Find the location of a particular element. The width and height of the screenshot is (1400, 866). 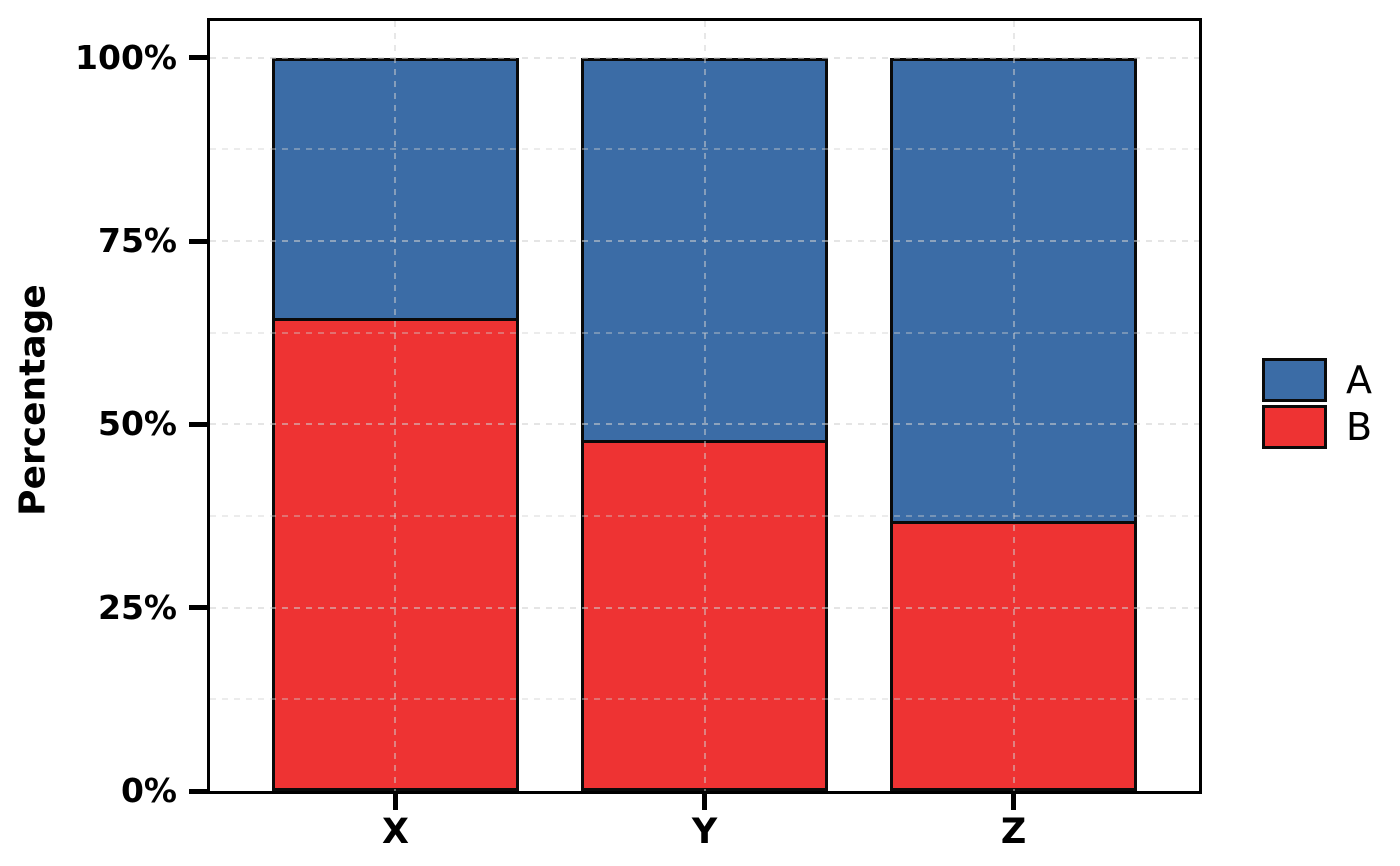

bar-Y-segment-A is located at coordinates (704, 250).